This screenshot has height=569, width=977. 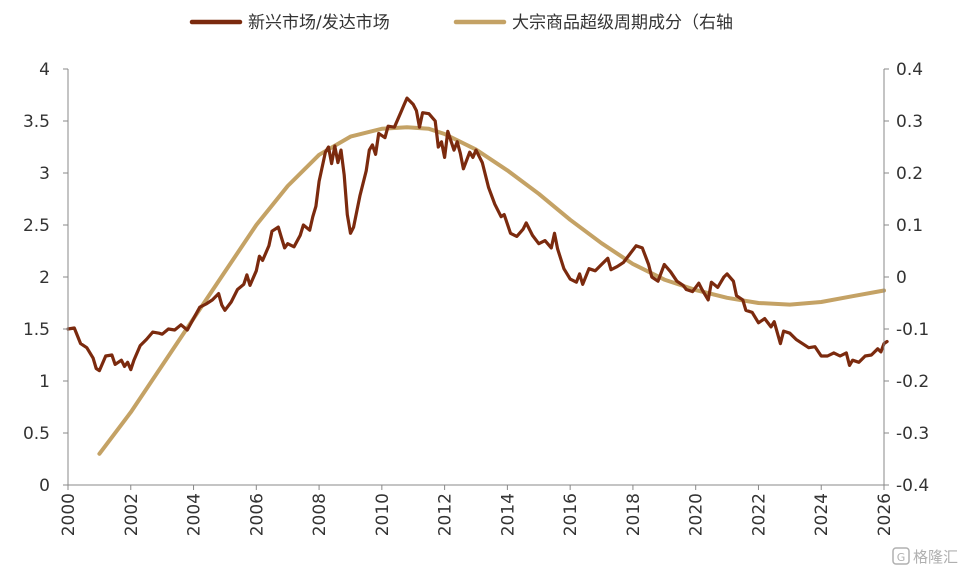 I want to click on y-right-tick-label: 0.3, so click(x=909, y=122).